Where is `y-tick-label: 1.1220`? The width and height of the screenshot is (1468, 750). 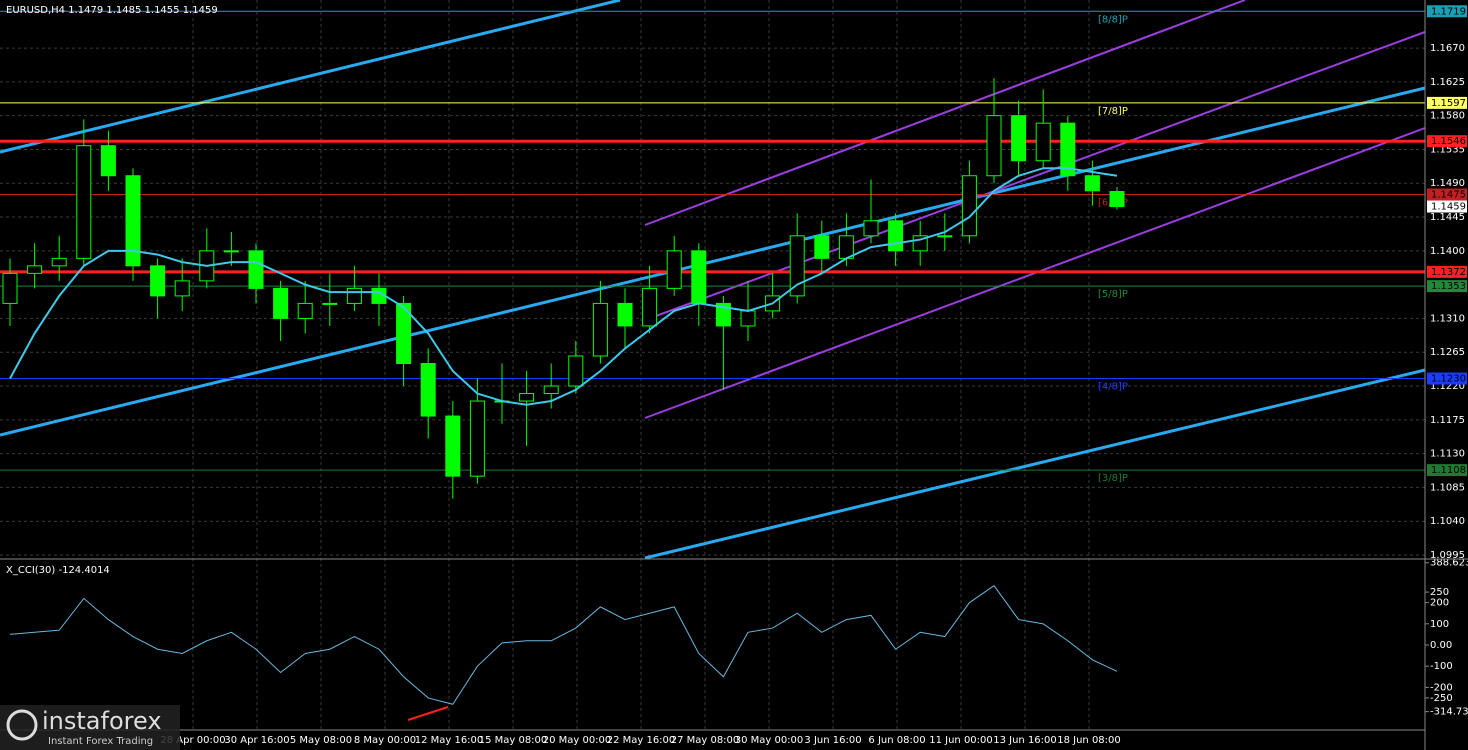
y-tick-label: 1.1220 is located at coordinates (1447, 386).